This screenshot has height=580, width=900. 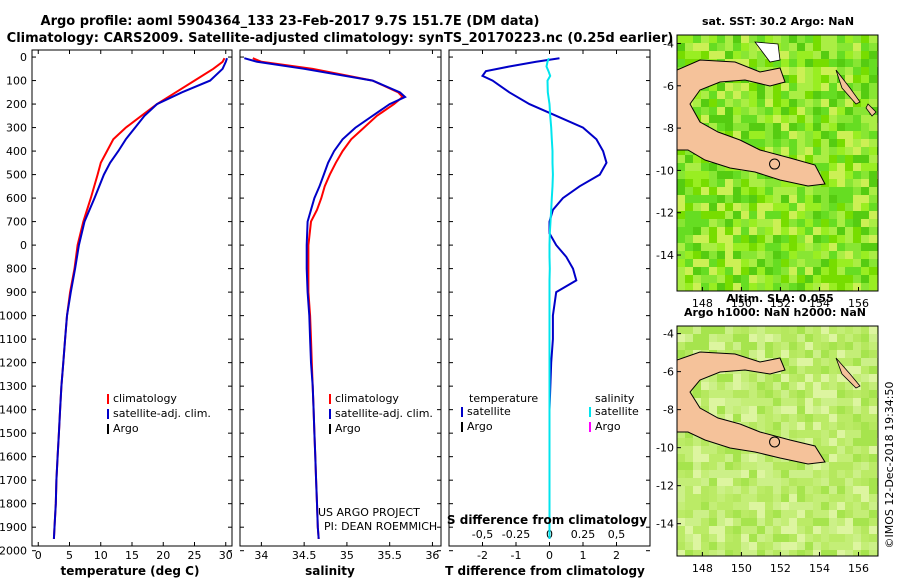 What do you see at coordinates (516, 534) in the screenshot?
I see `x2-tick-label: -0.25` at bounding box center [516, 534].